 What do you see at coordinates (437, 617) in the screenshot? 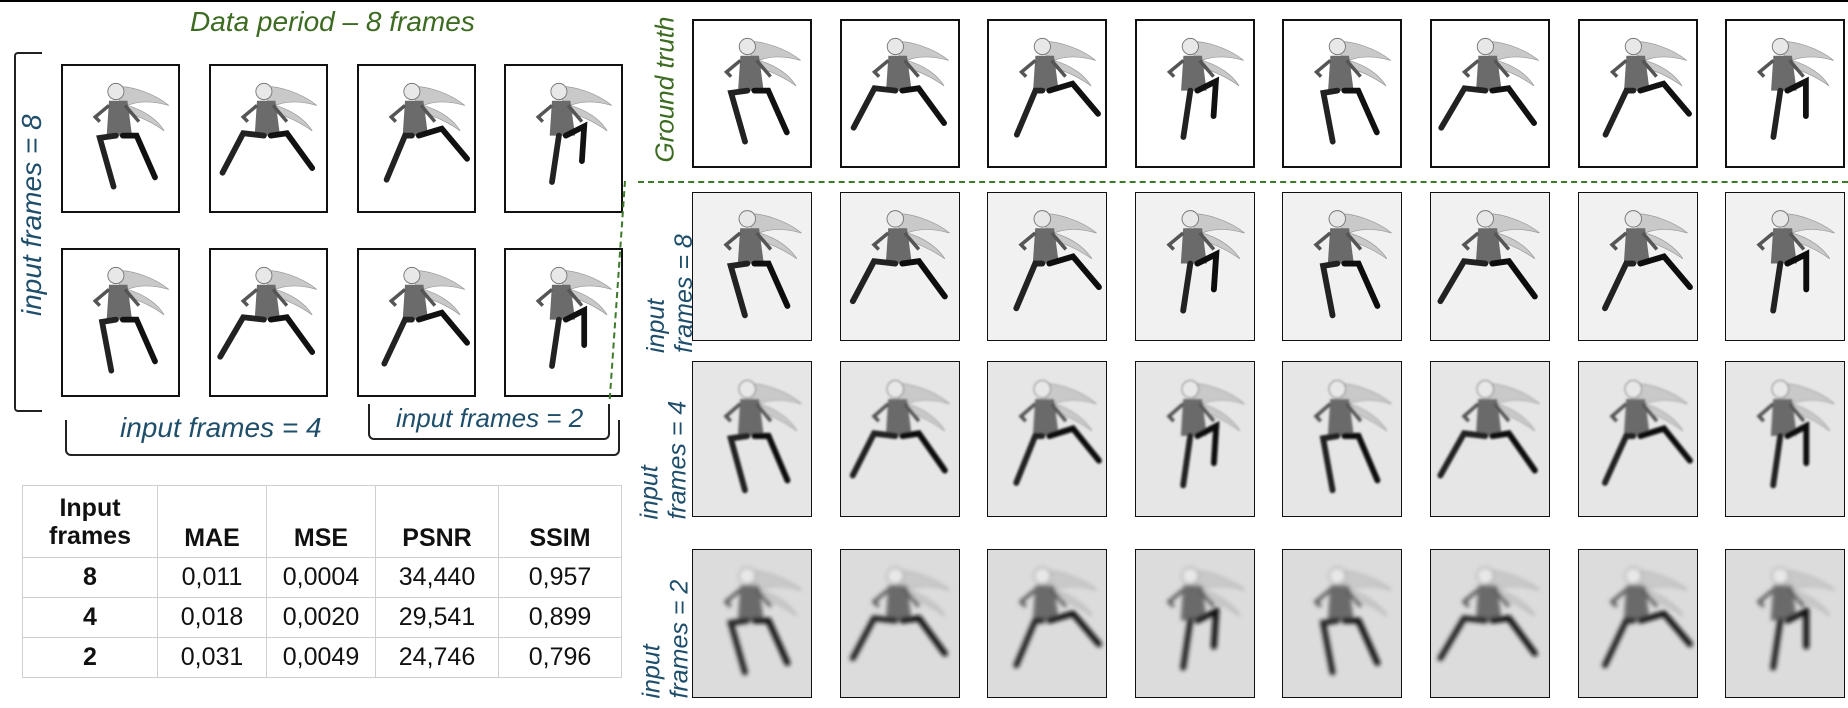
I see `cell-psnr: 29,541` at bounding box center [437, 617].